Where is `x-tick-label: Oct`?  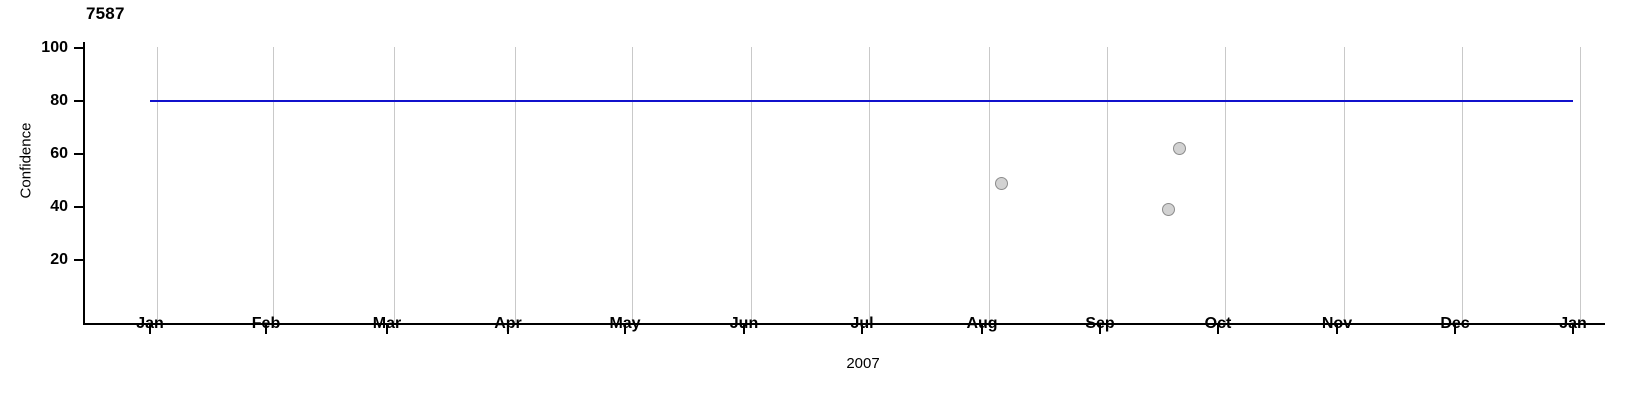 x-tick-label: Oct is located at coordinates (1218, 323).